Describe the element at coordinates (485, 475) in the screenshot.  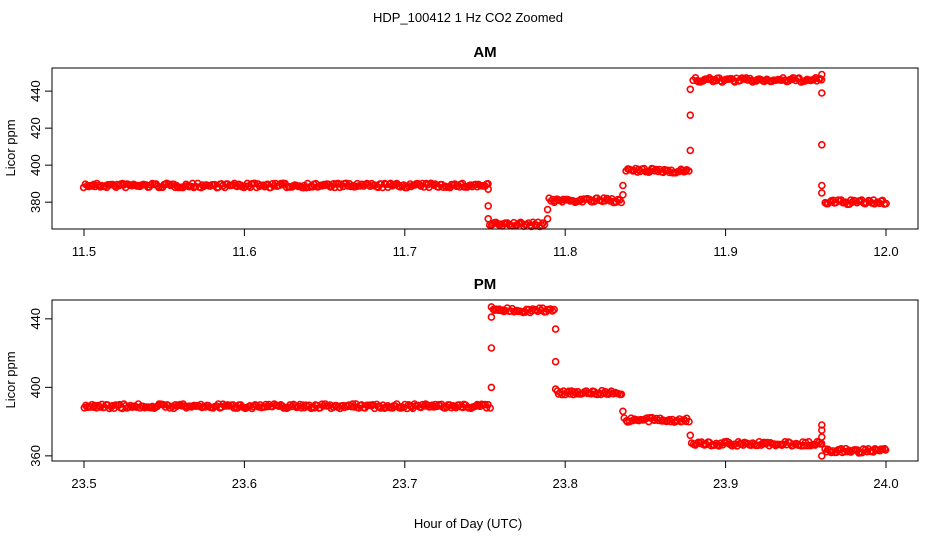
I see `panel-pm-x-axis: 23.5 23.6 23.7 23.8 23.9 24.0` at that location.